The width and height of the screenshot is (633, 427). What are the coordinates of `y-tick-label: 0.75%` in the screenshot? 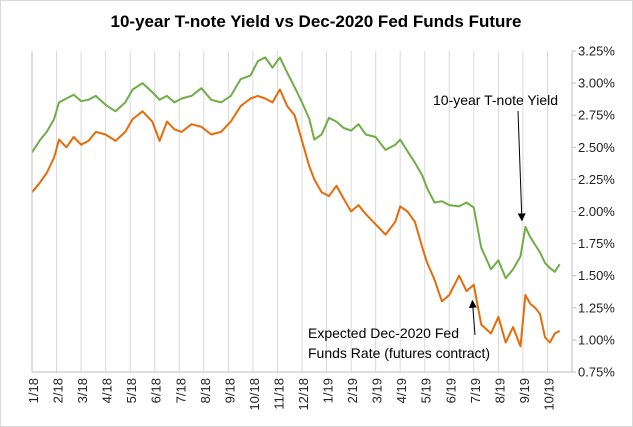 It's located at (596, 372).